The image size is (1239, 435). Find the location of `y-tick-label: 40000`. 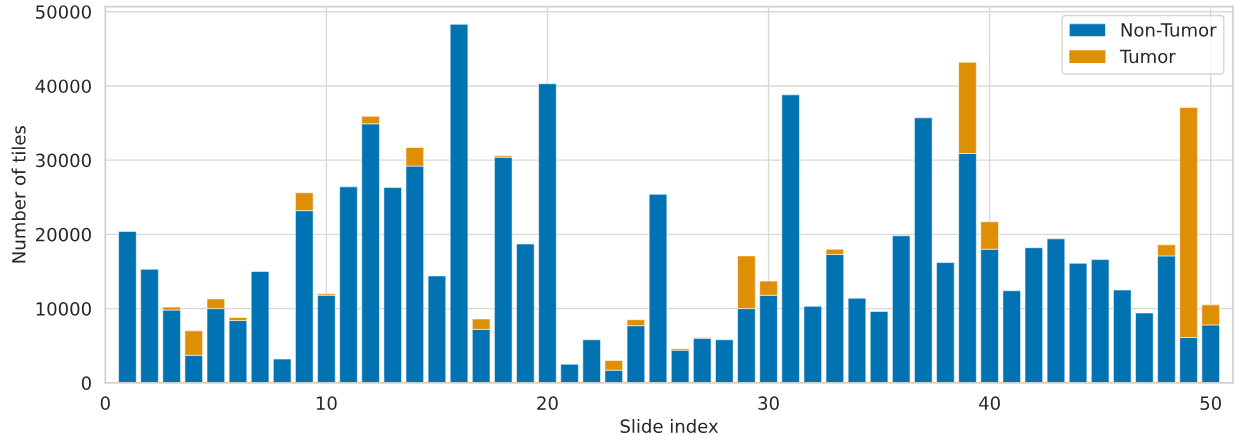

y-tick-label: 40000 is located at coordinates (63, 86).